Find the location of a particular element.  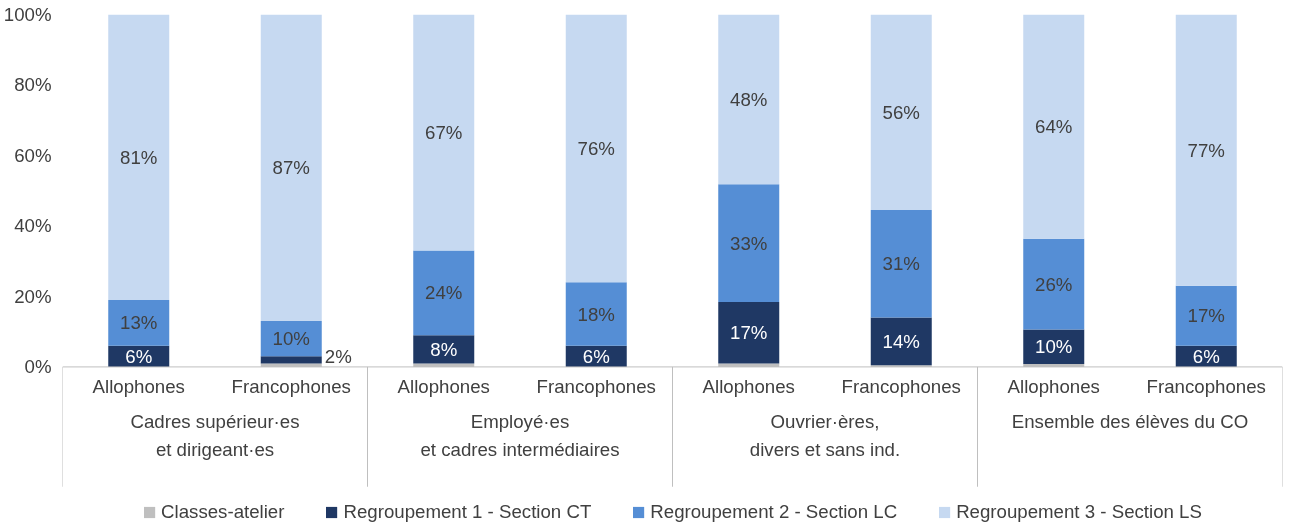

data-label: 26% is located at coordinates (1054, 284).